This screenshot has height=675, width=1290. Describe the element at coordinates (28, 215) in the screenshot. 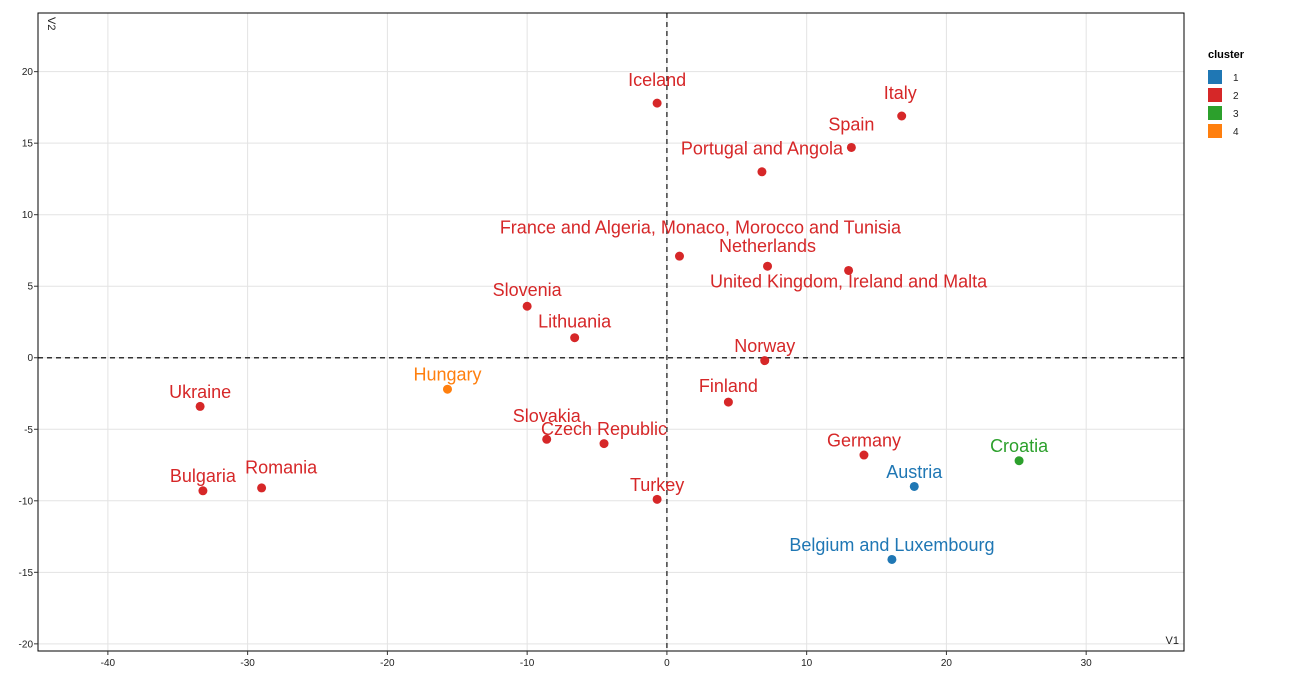

I see `y-tick-label: 10` at that location.